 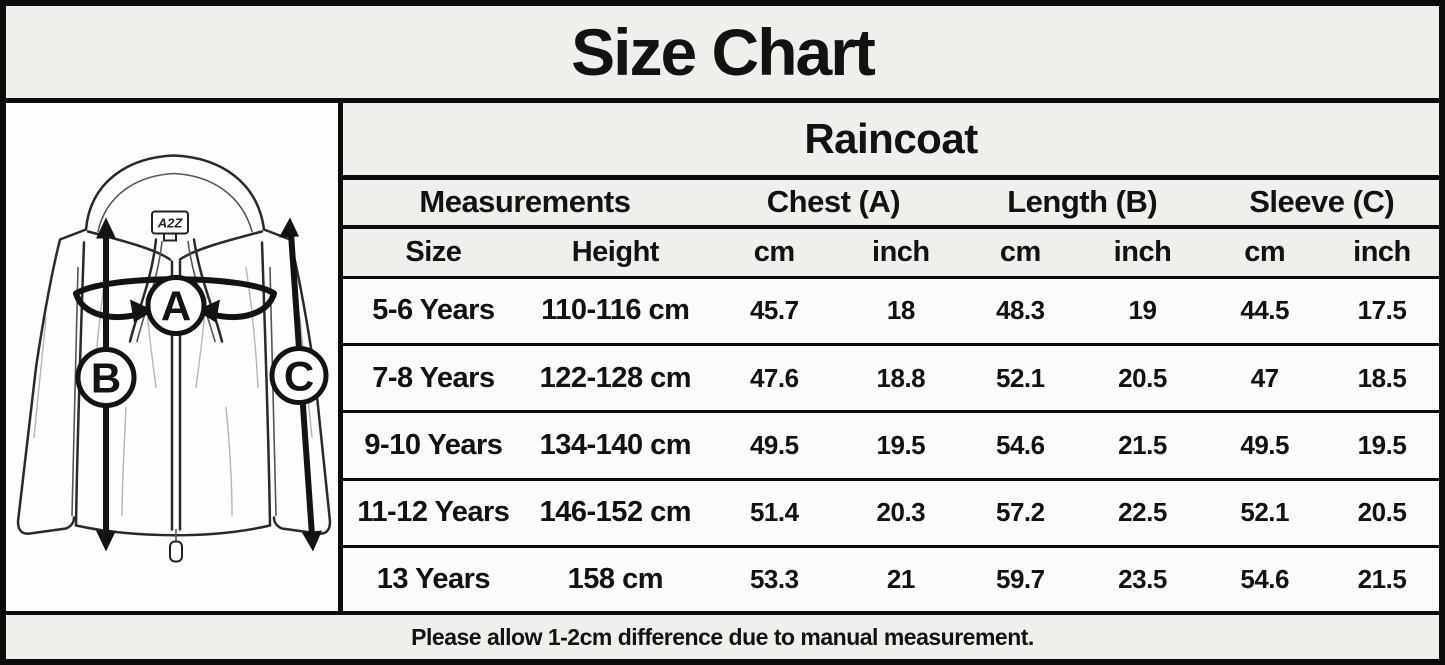 I want to click on product-name: Raincoat, so click(x=891, y=140).